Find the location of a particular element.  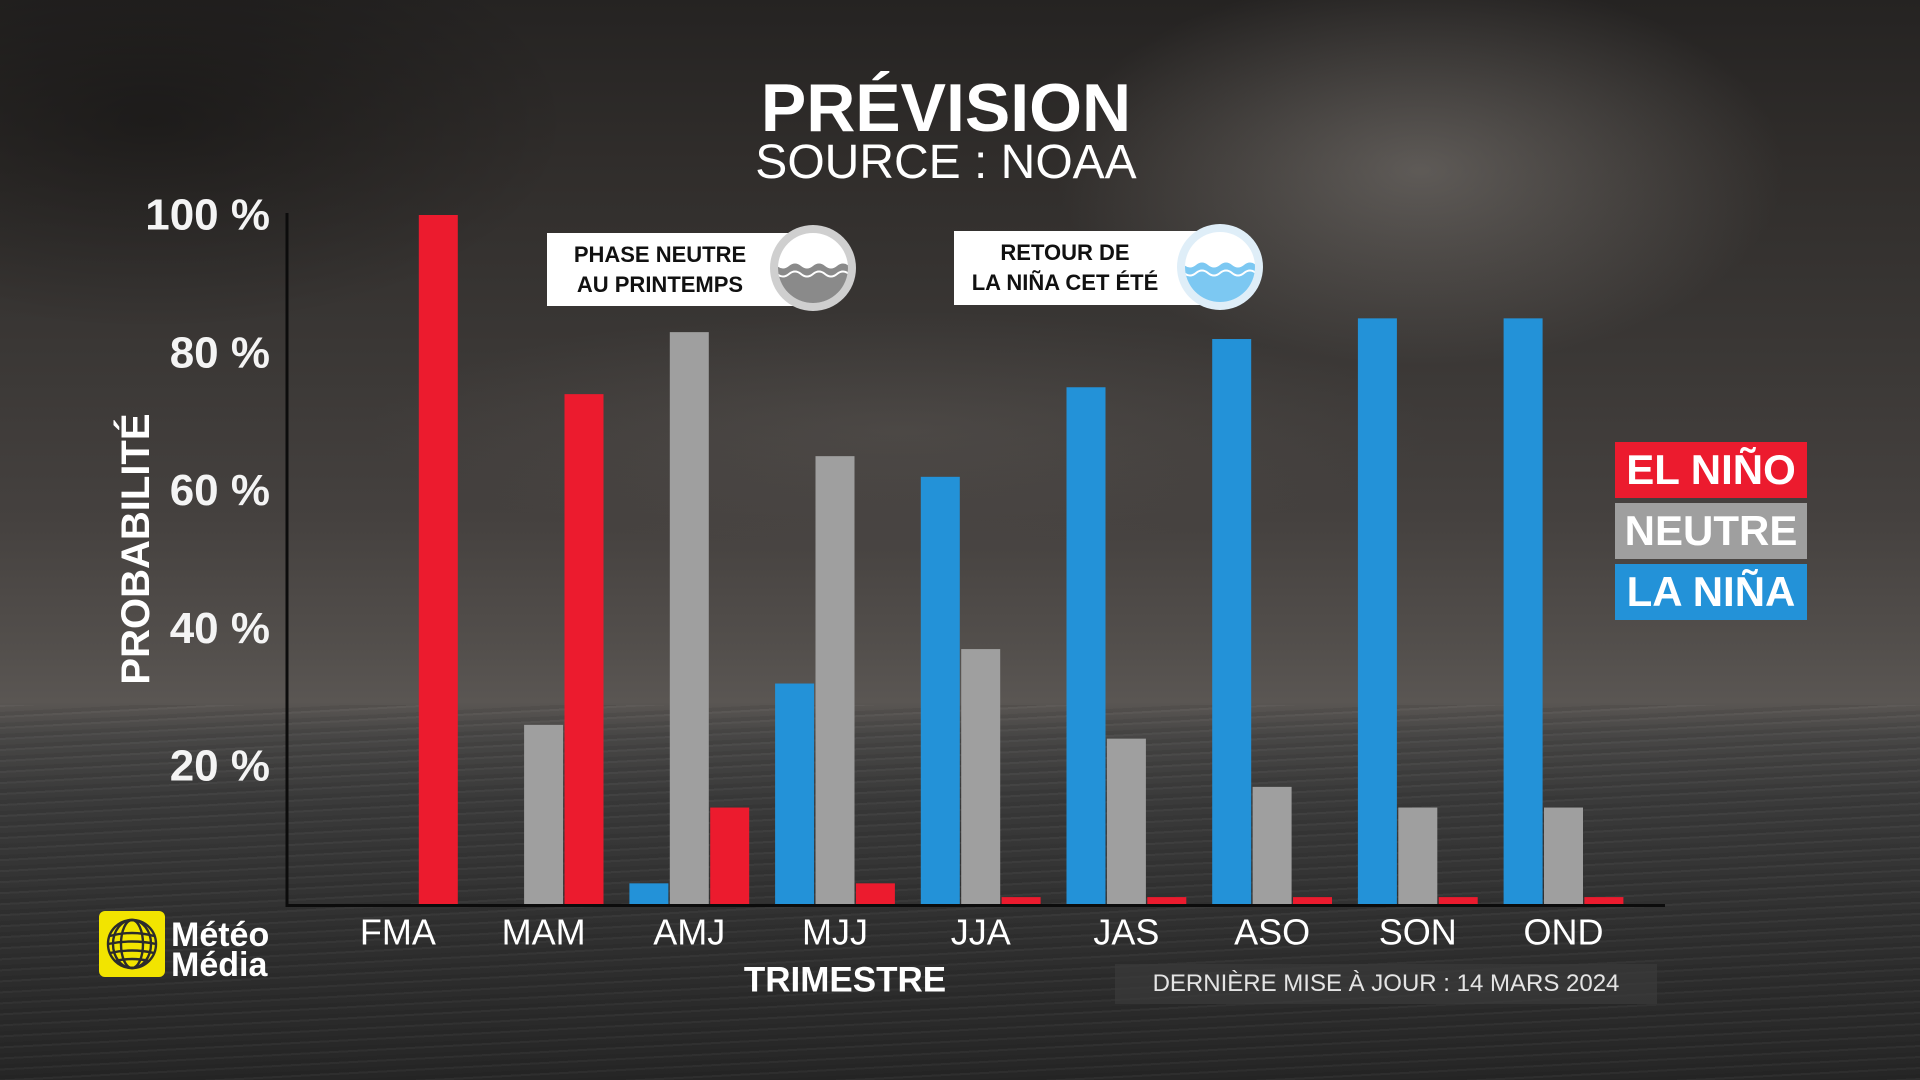

bar-la-nina-jas is located at coordinates (1086, 645).